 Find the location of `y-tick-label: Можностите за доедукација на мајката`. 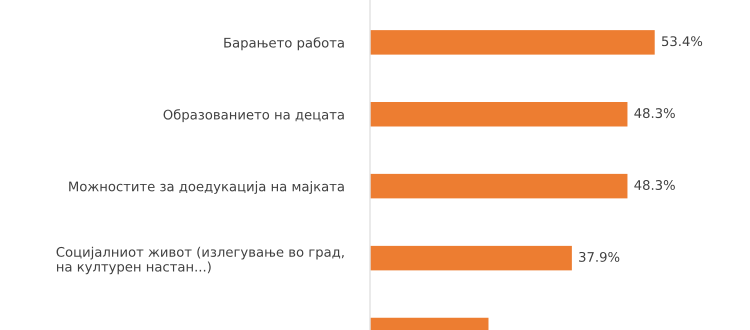

y-tick-label: Можностите за доедукација на мајката is located at coordinates (206, 187).